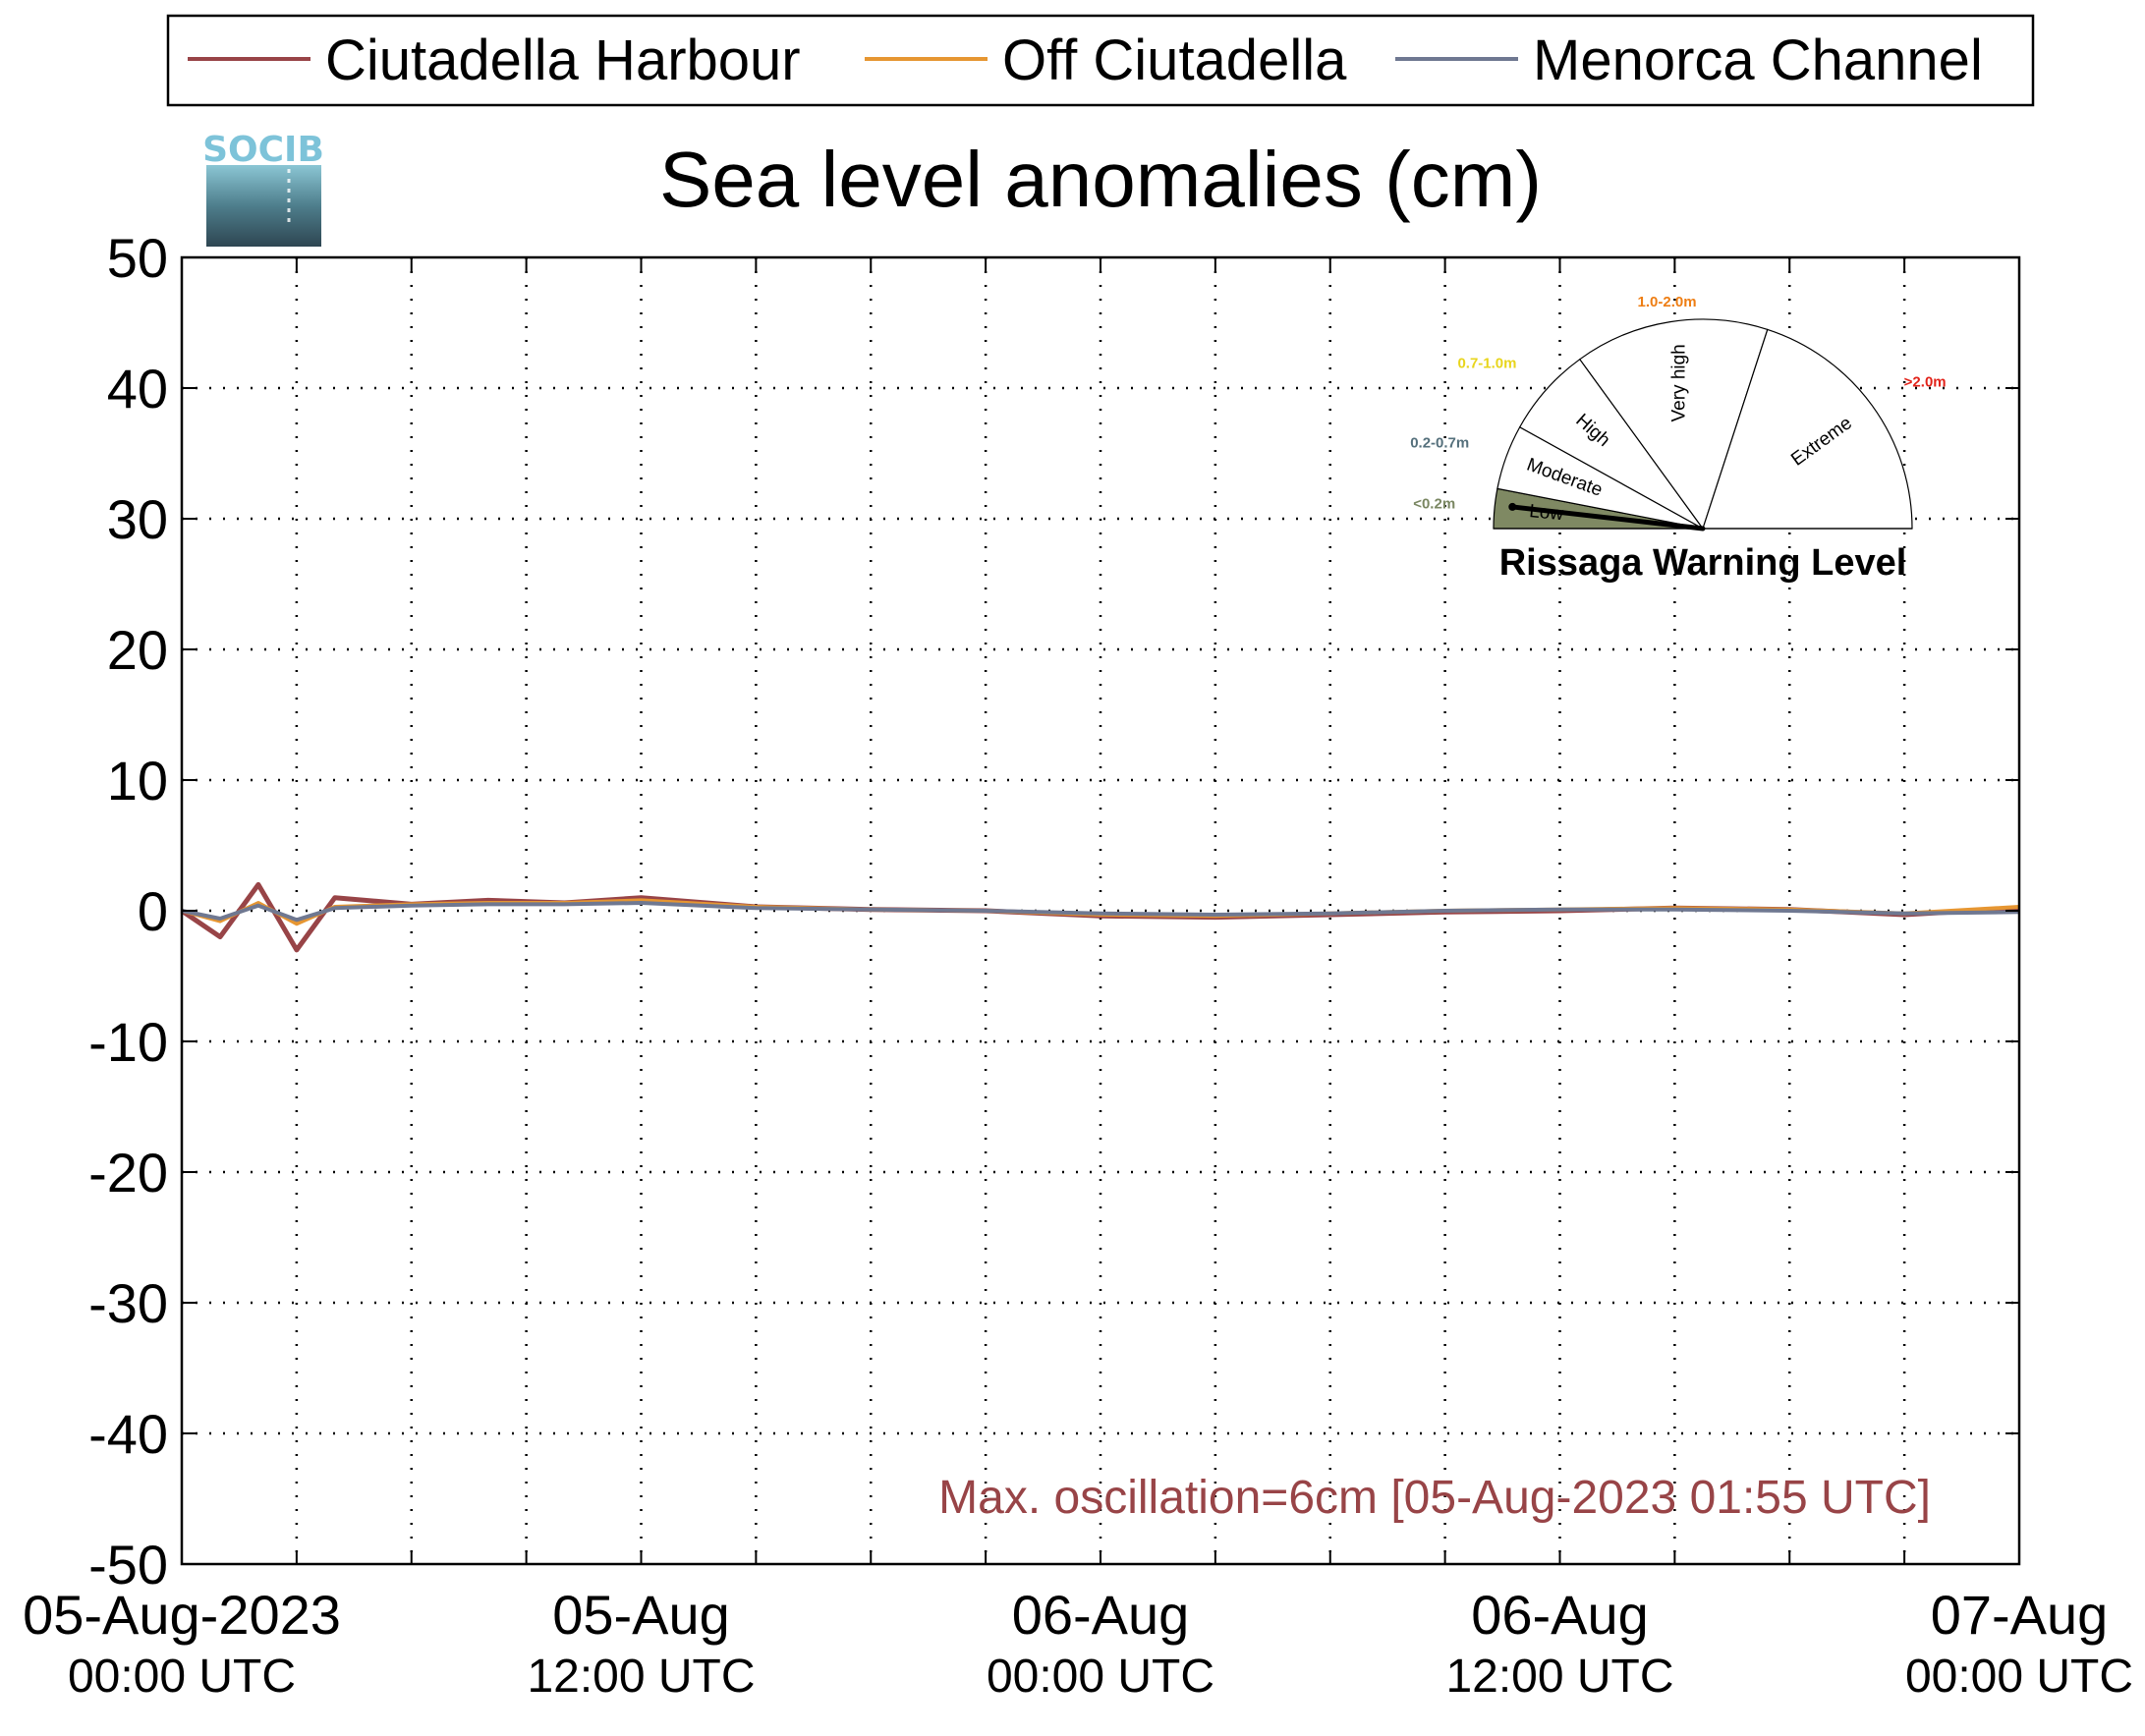 This screenshot has height=1736, width=2145. I want to click on y-tick-label: 0, so click(153, 911).